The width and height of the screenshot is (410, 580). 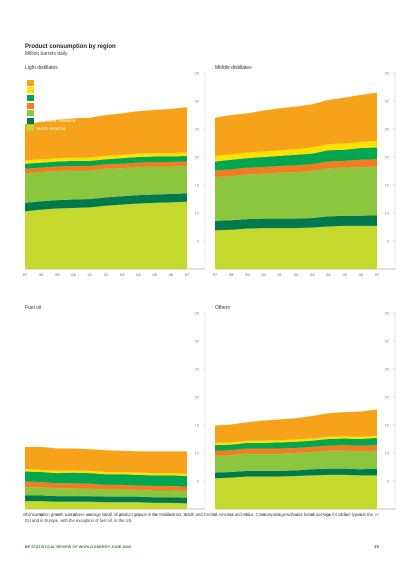 I want to click on panel-title-others: Others, so click(x=223, y=308).